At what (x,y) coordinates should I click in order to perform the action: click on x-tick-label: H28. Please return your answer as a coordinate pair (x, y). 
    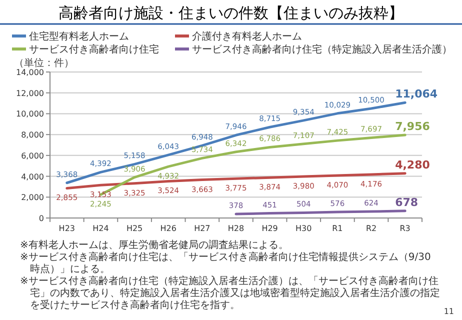
    Looking at the image, I should click on (236, 228).